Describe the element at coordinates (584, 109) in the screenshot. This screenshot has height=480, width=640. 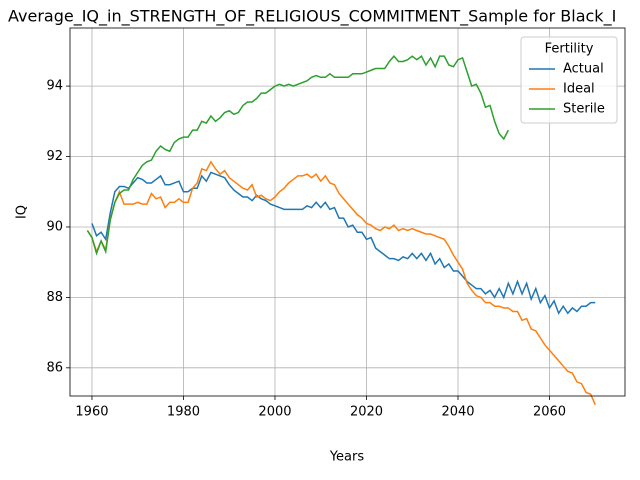
I see `legend-label: Sterile` at that location.